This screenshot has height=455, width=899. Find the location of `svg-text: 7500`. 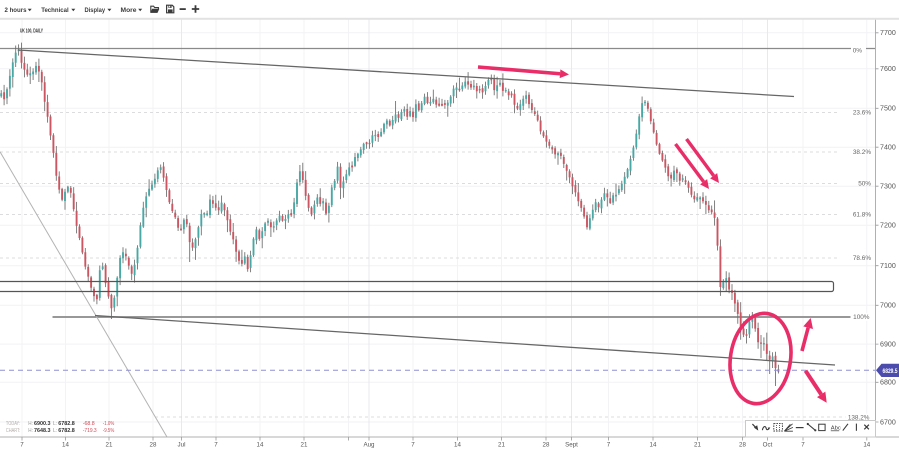

svg-text: 7500 is located at coordinates (888, 109).